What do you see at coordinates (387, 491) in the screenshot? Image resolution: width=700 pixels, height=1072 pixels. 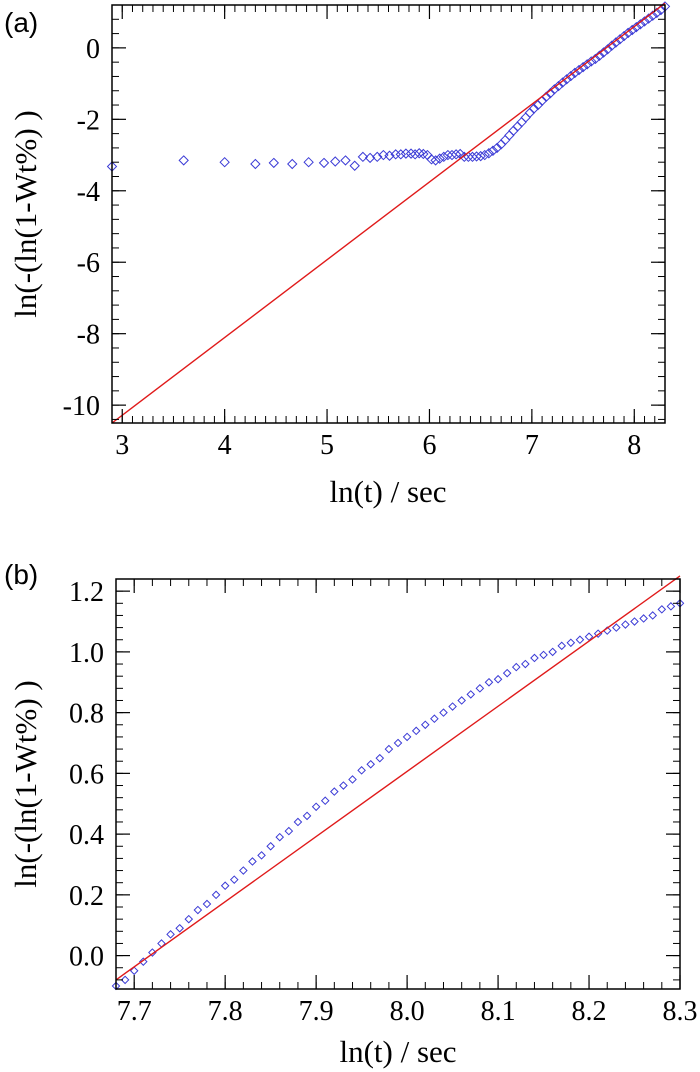 I see `panel-a-xlabel: ln(t) / sec` at bounding box center [387, 491].